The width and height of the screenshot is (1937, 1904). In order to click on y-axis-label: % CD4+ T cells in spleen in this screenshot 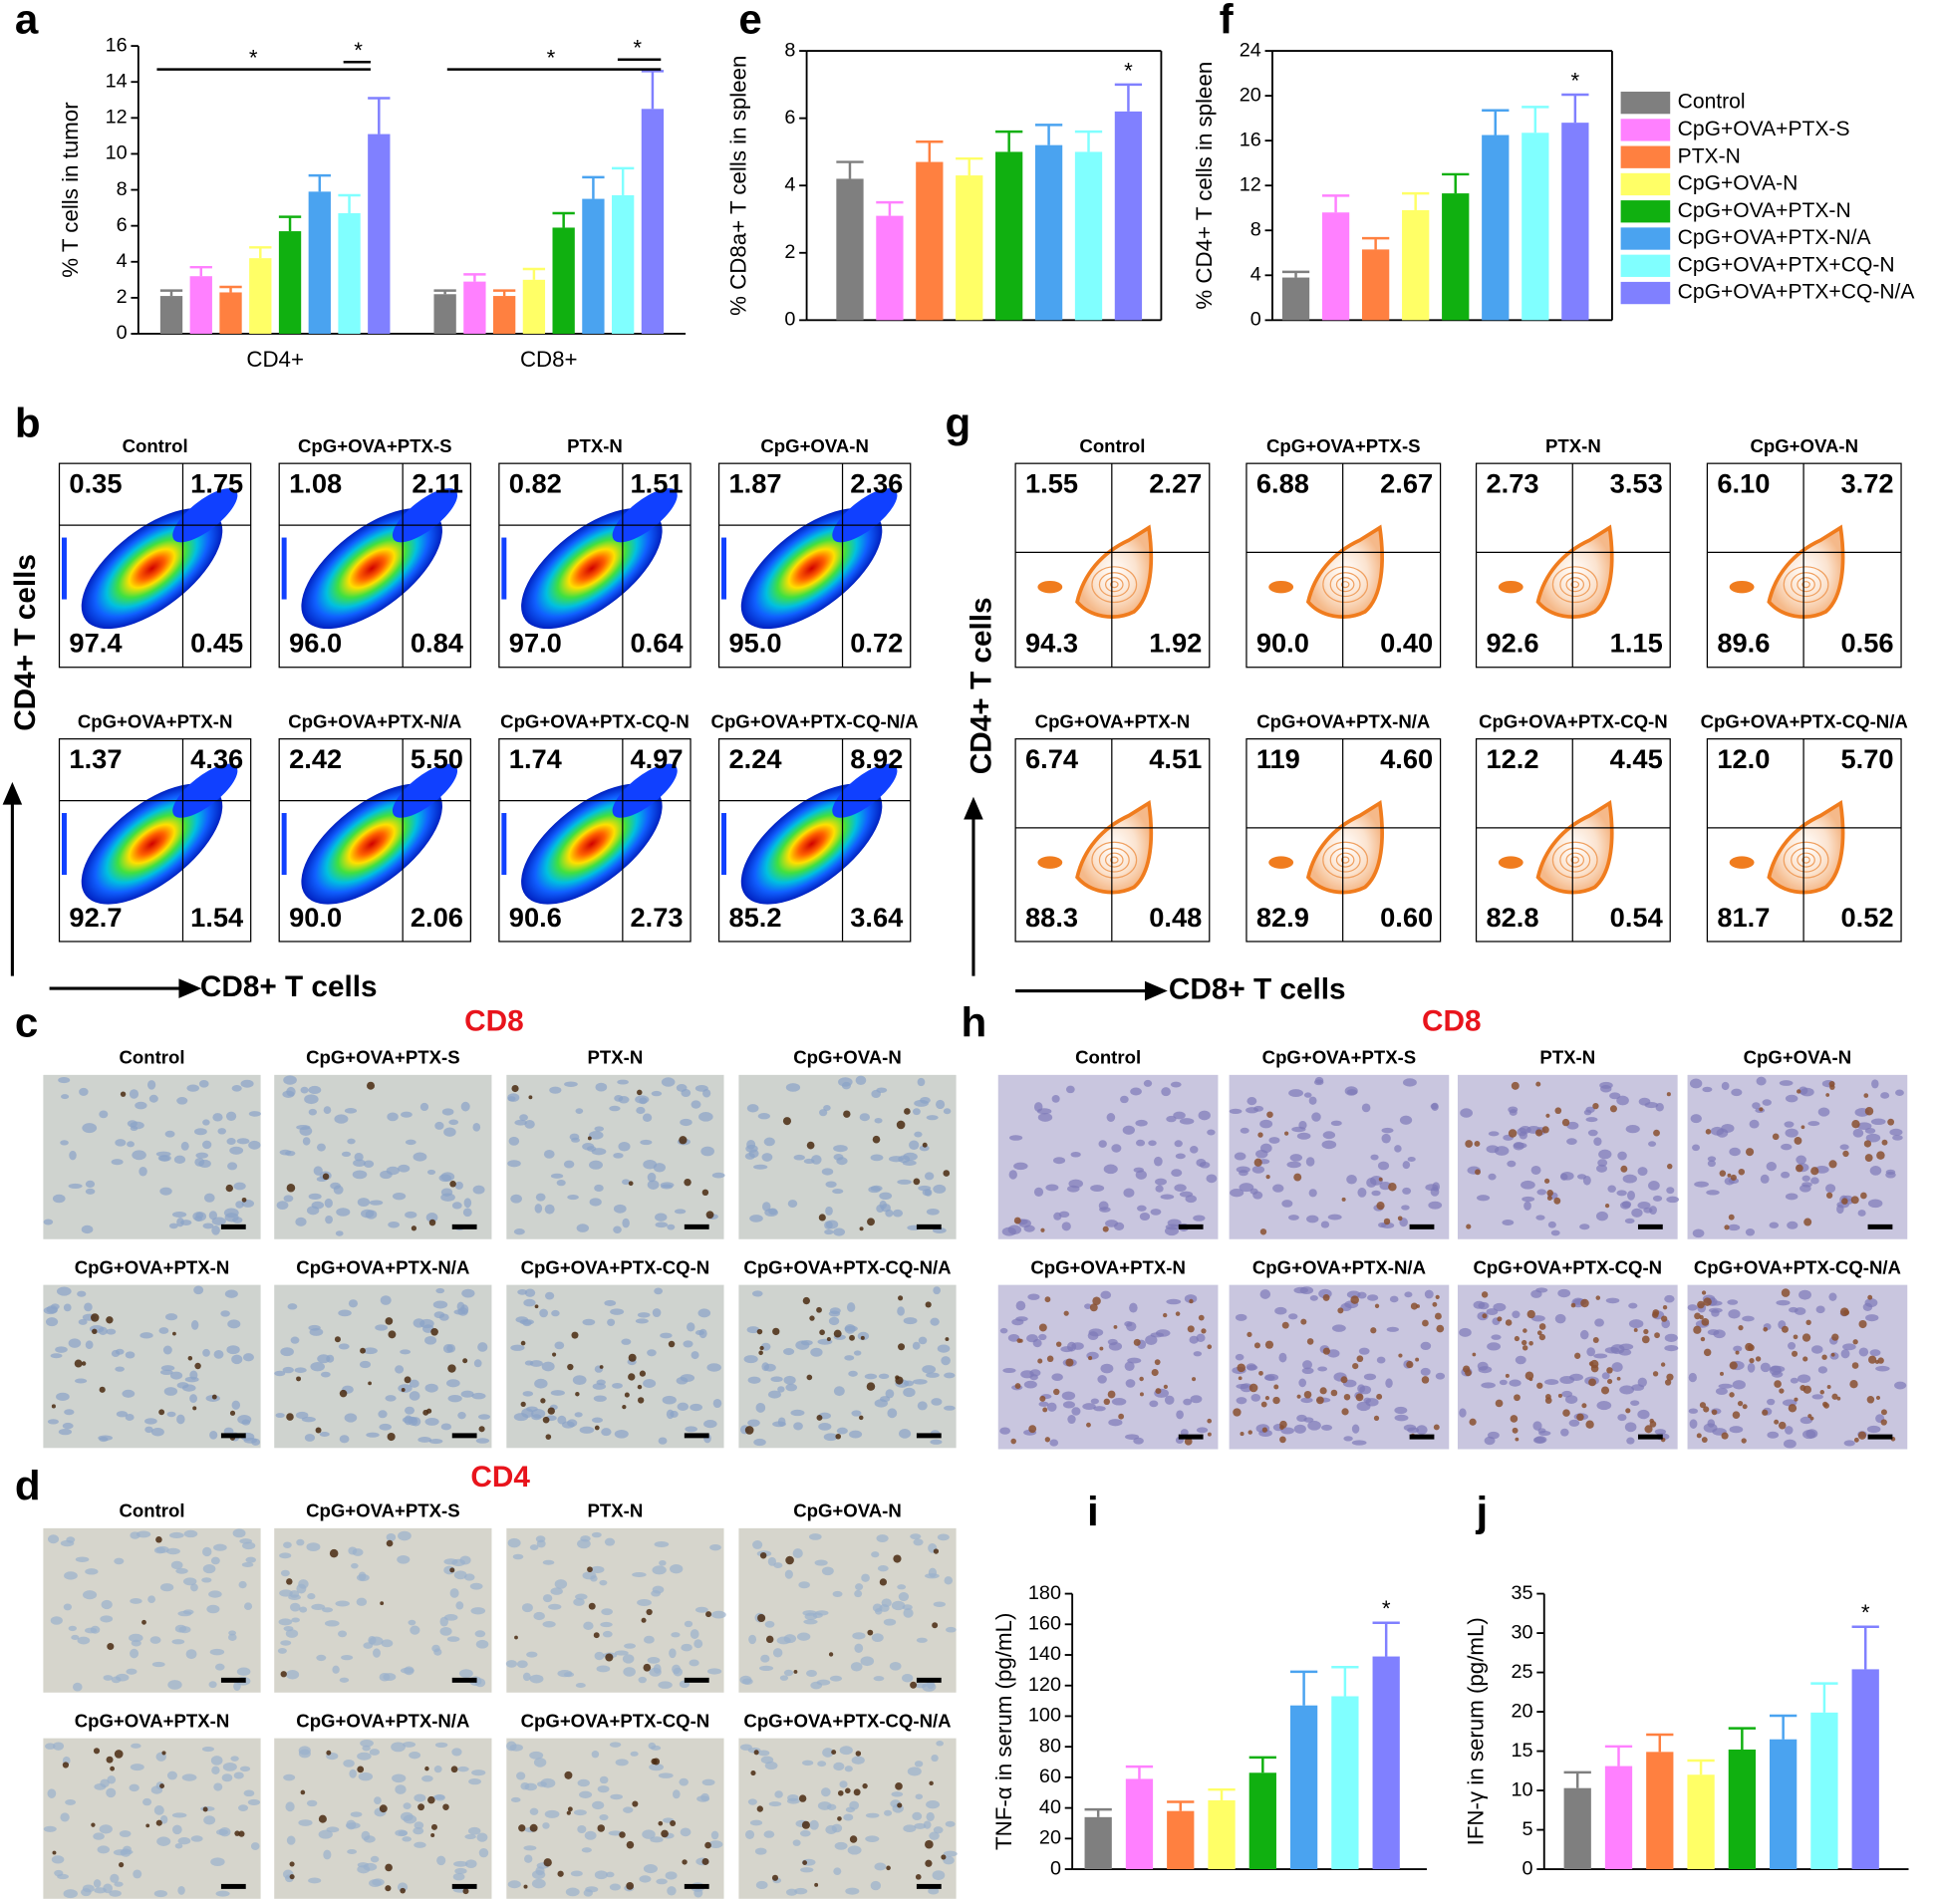, I will do `click(1204, 186)`.